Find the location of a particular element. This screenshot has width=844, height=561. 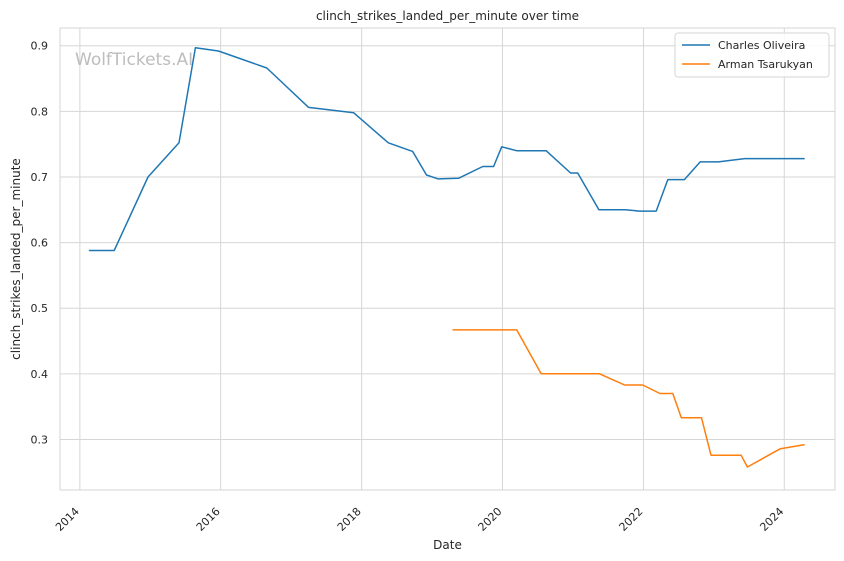

legend-label-arman-tsarukyan: Arman Tsarukyan is located at coordinates (765, 64).